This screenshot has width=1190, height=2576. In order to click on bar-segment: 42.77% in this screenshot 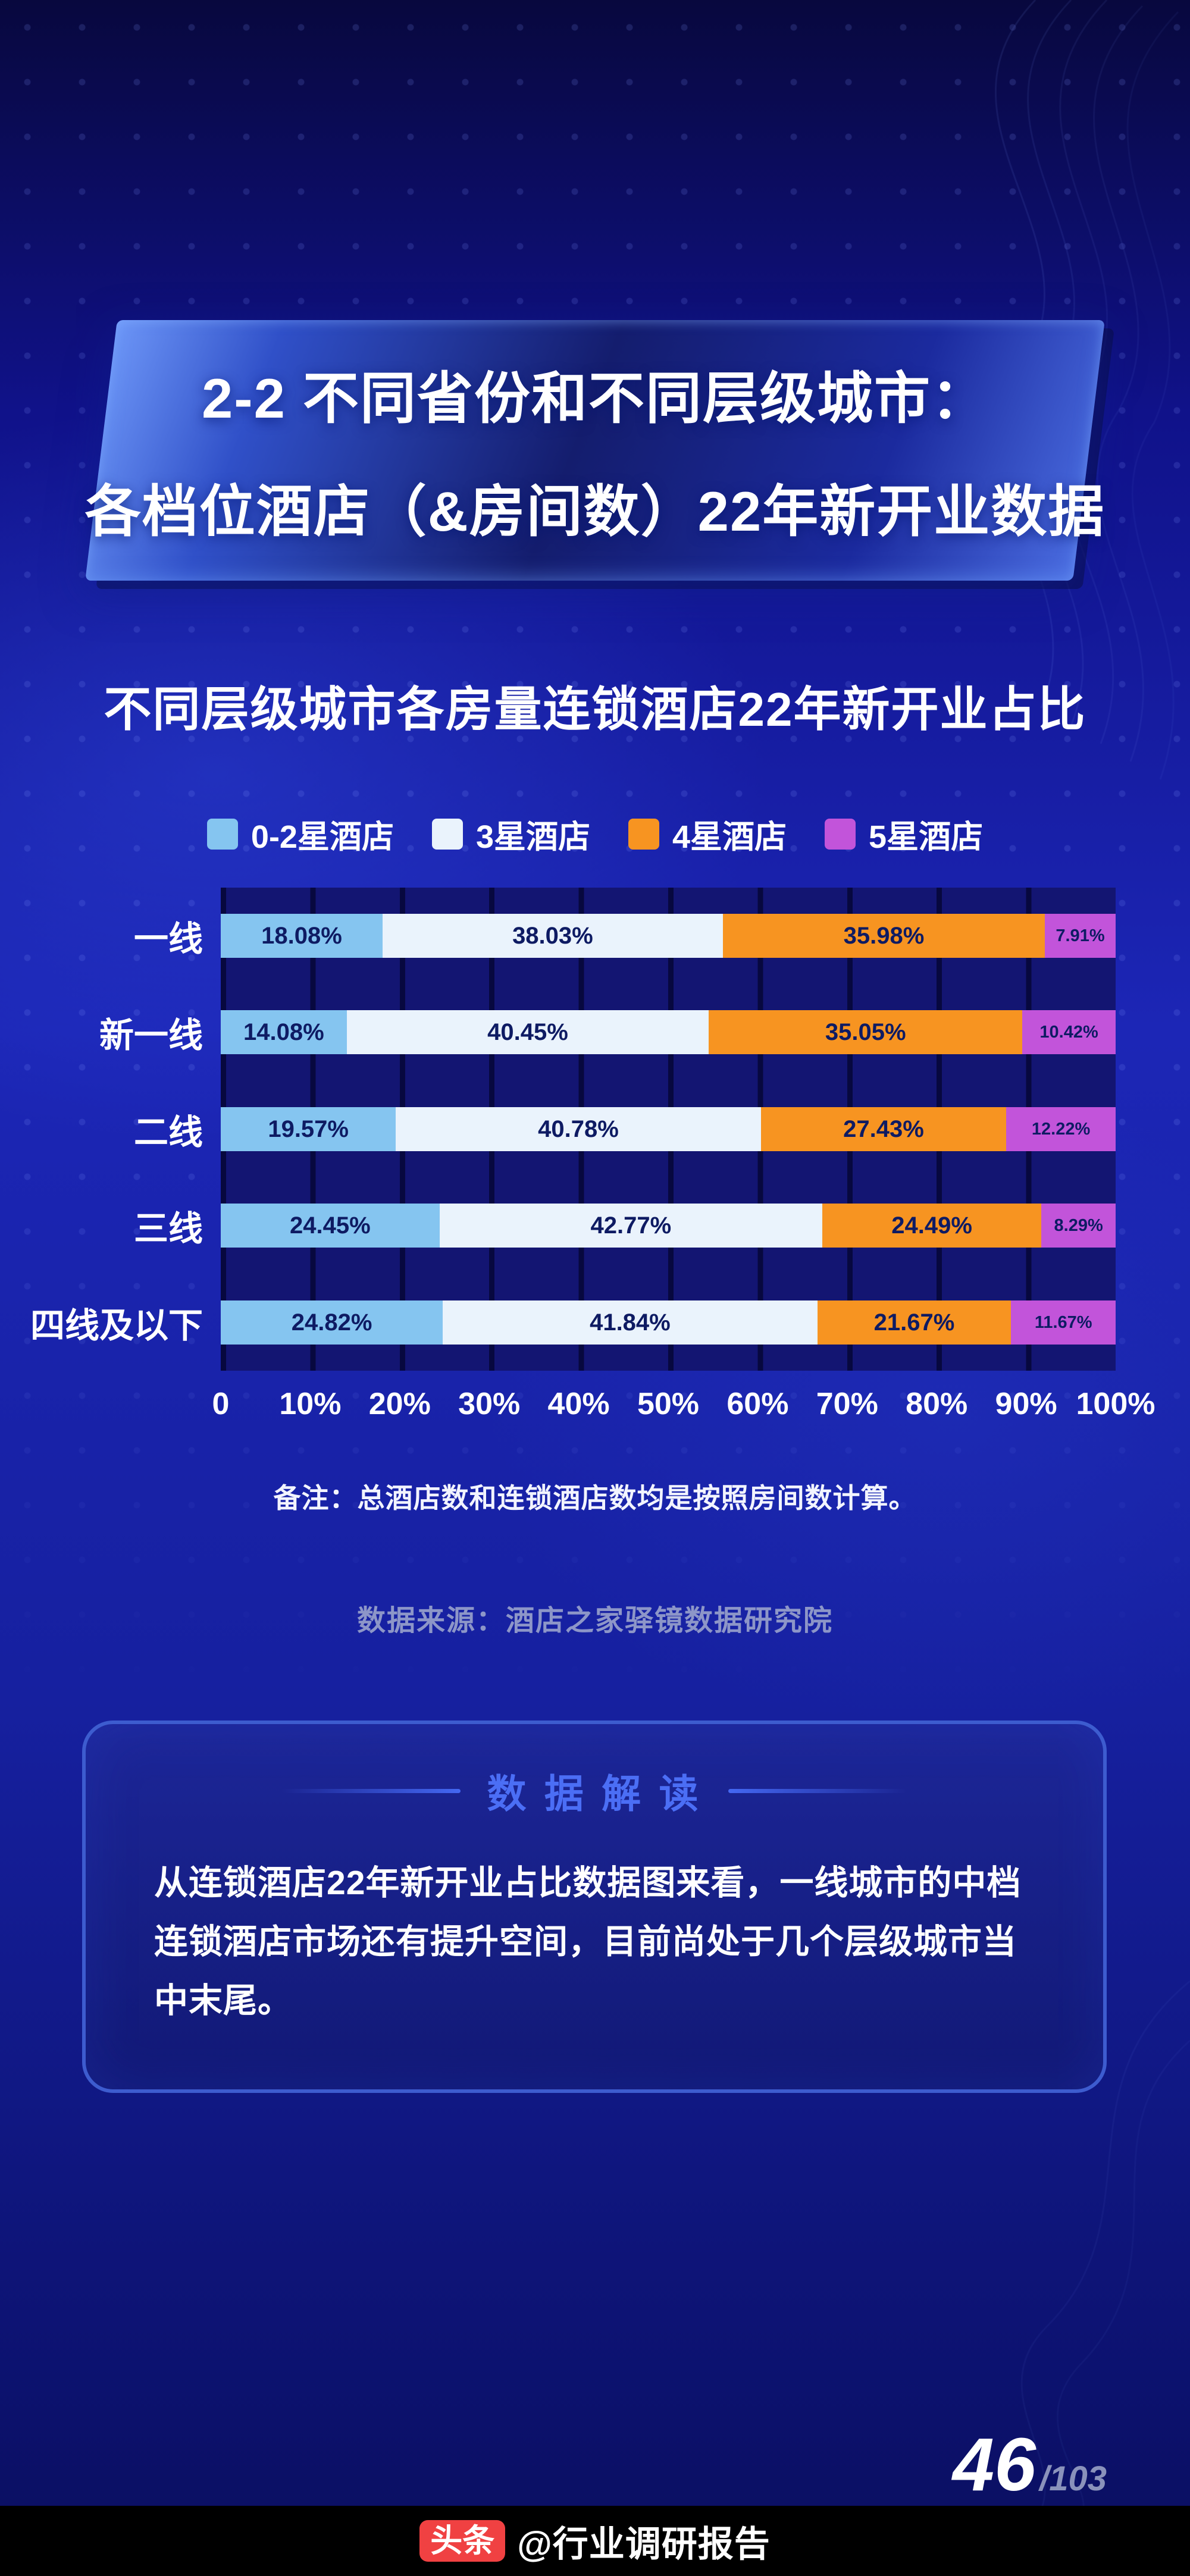, I will do `click(630, 1226)`.